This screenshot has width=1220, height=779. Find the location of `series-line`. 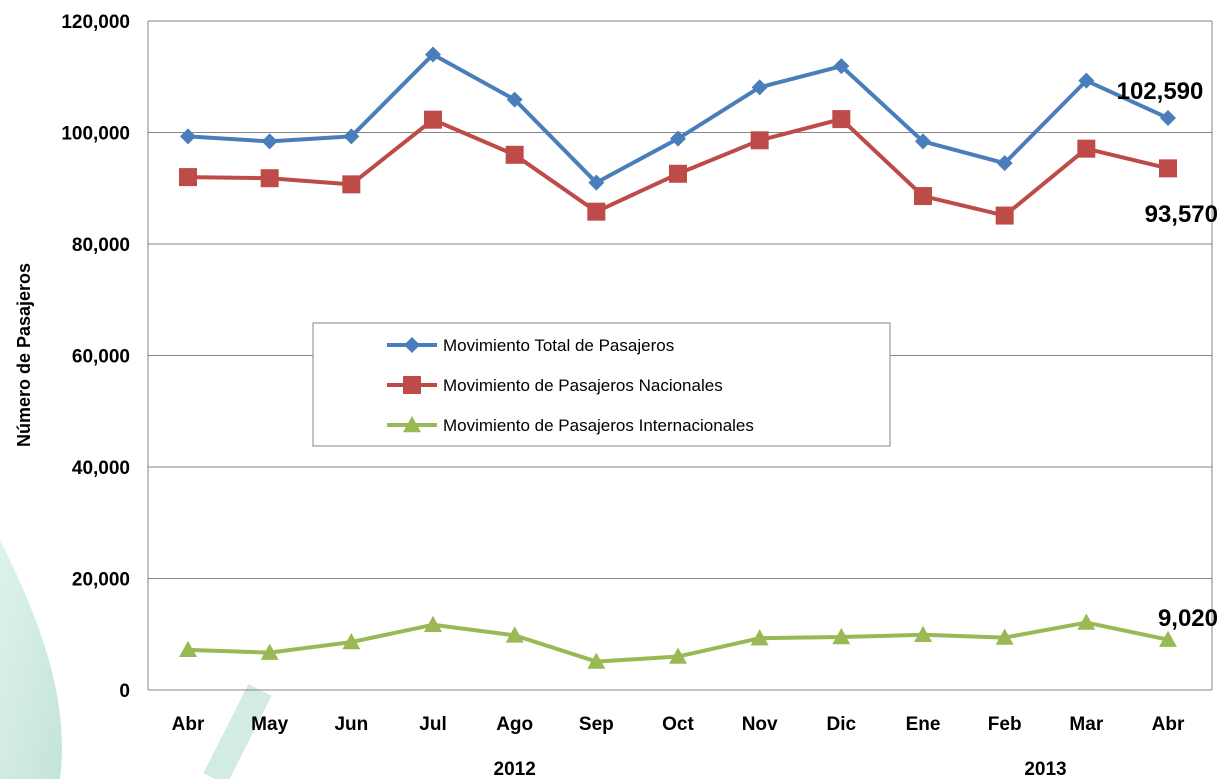

series-line is located at coordinates (678, 118).